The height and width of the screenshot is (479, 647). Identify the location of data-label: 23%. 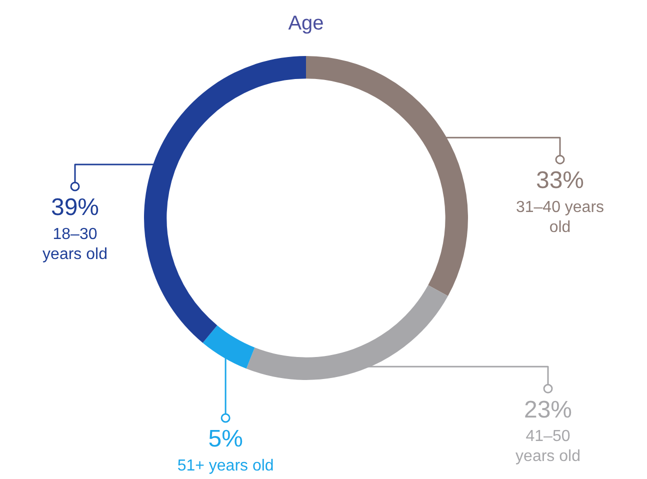
(548, 410).